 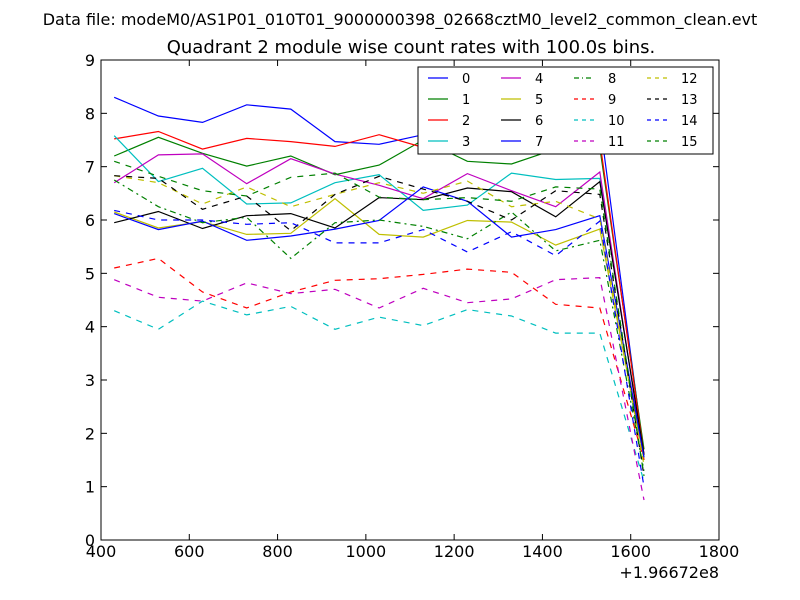 What do you see at coordinates (90, 60) in the screenshot?
I see `y-tick-label: 9` at bounding box center [90, 60].